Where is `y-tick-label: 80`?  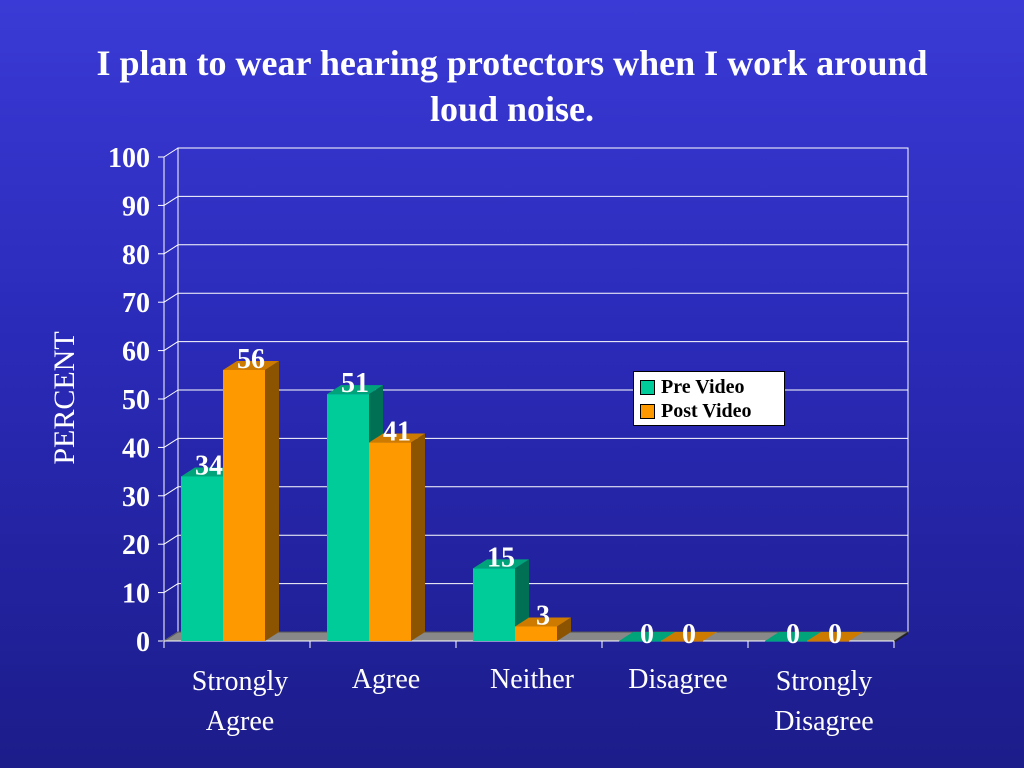
y-tick-label: 80 is located at coordinates (136, 255).